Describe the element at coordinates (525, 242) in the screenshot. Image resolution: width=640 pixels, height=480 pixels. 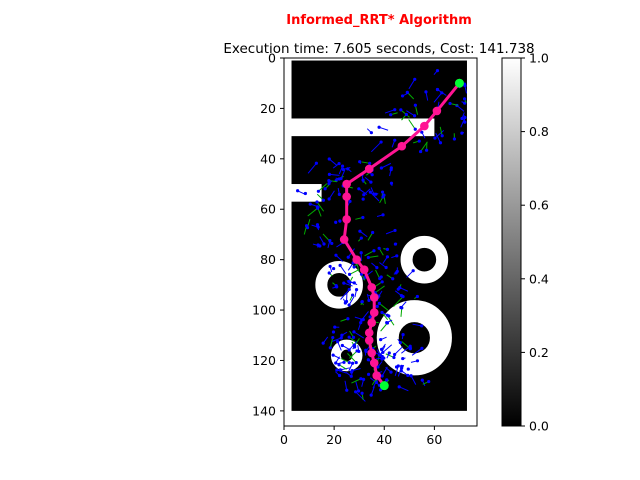
I see `colorbar: 0.0 0.2 0.4 0.6 0.8 1.0` at that location.